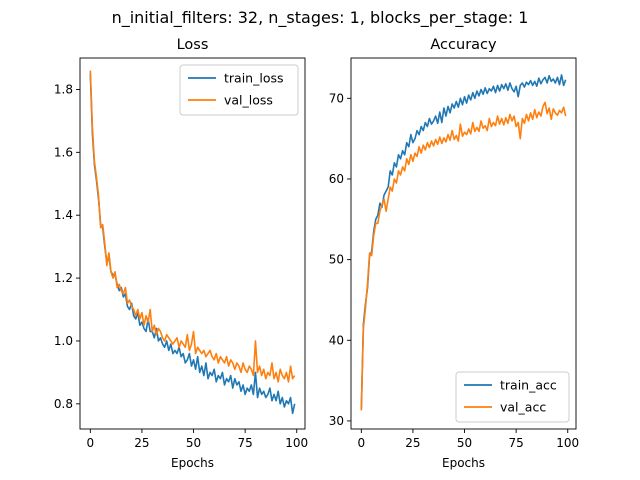  Describe the element at coordinates (193, 443) in the screenshot. I see `loss-x-tick-label: 50` at that location.